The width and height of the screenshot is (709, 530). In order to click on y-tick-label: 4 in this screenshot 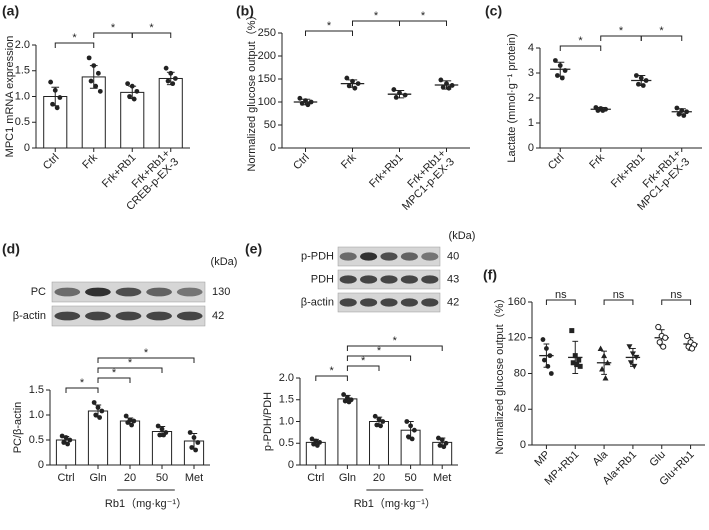, I will do `click(531, 48)`.